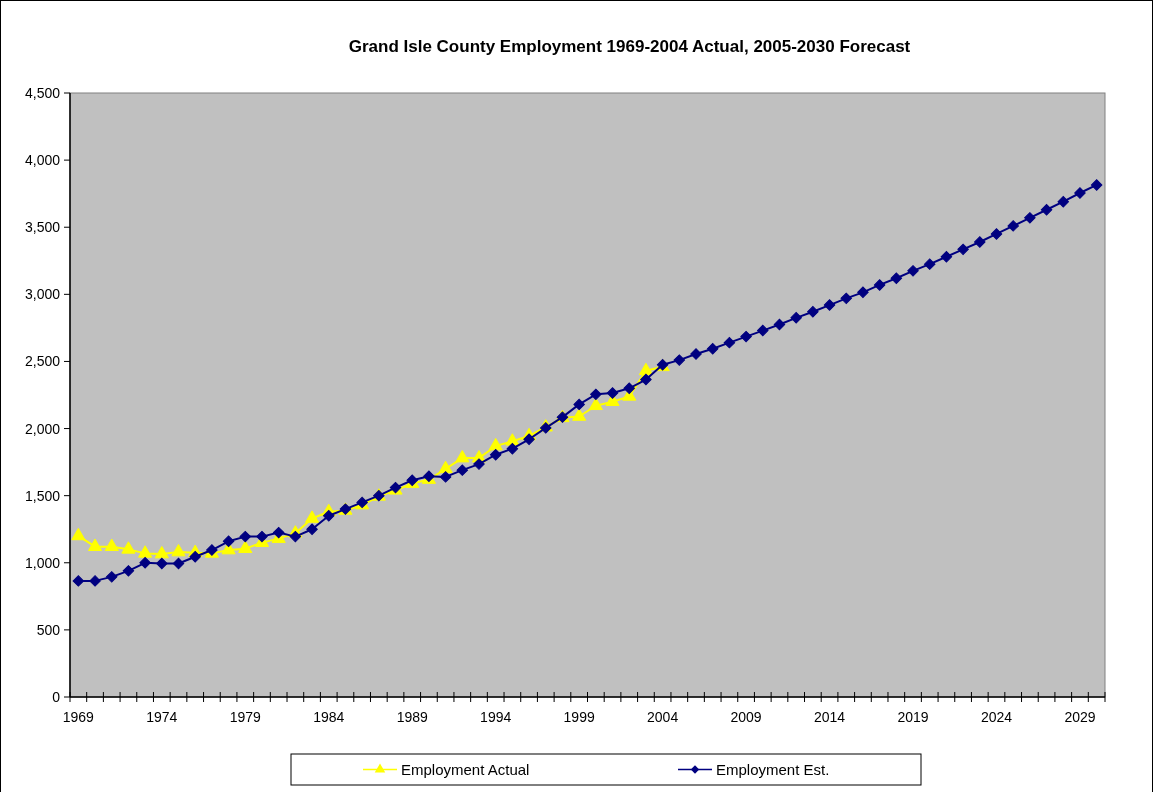 The height and width of the screenshot is (792, 1153). I want to click on x-tick-label: 1999, so click(579, 717).